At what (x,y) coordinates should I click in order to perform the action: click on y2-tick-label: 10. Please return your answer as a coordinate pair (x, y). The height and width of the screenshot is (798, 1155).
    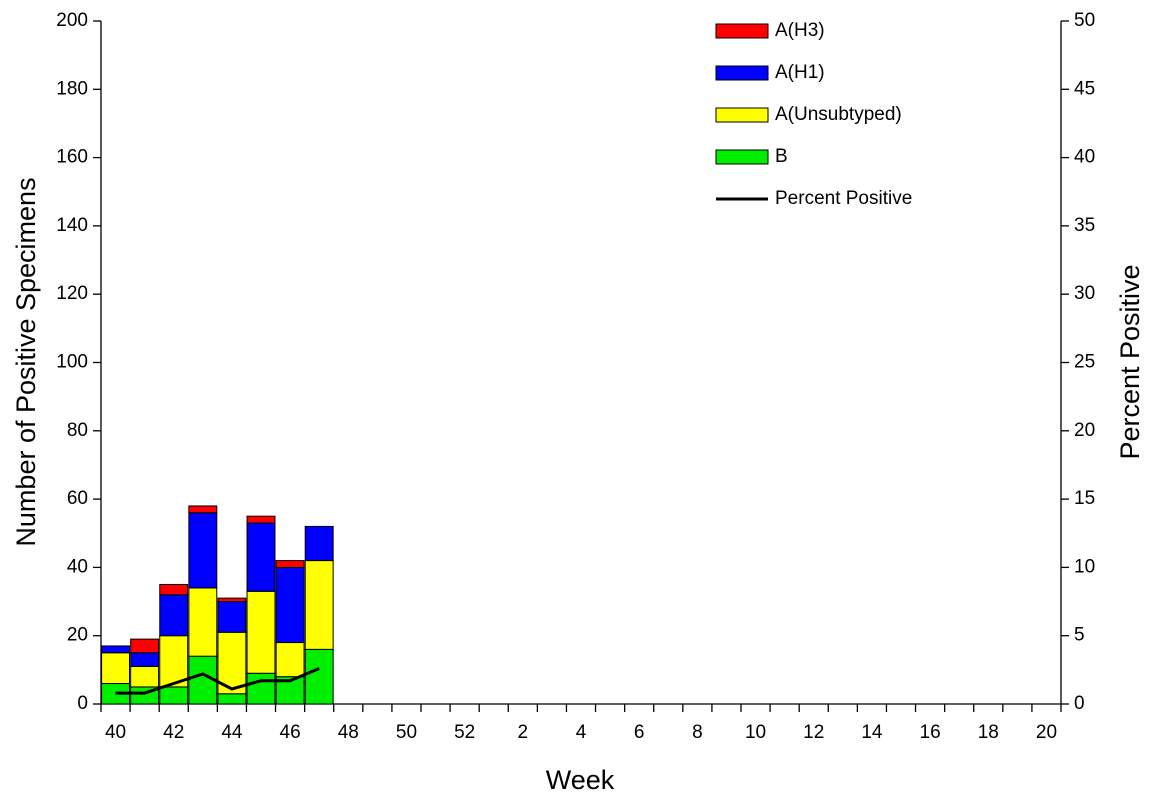
    Looking at the image, I should click on (1084, 566).